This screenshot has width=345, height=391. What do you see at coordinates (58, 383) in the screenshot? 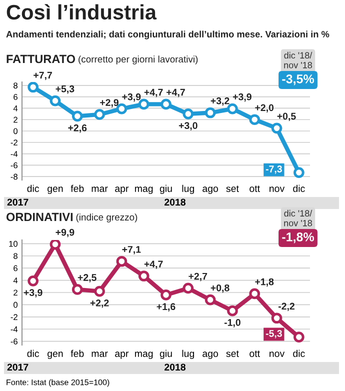
I see `source-note: Fonte: Istat (base 2015=100)` at bounding box center [58, 383].